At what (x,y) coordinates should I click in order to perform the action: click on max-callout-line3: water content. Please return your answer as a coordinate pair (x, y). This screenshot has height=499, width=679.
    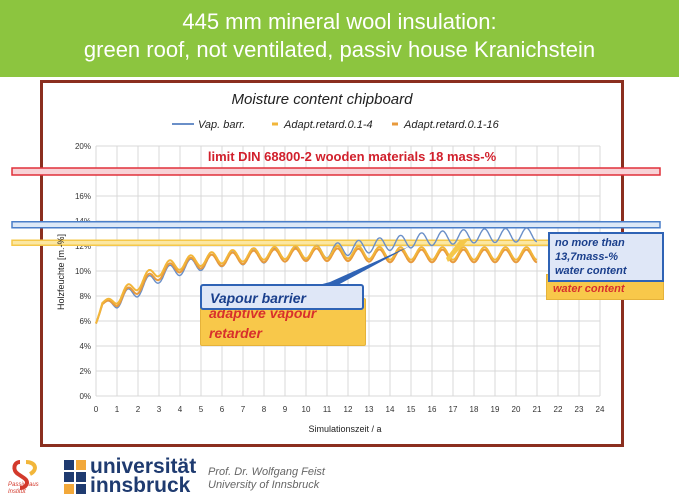
    Looking at the image, I should click on (591, 271).